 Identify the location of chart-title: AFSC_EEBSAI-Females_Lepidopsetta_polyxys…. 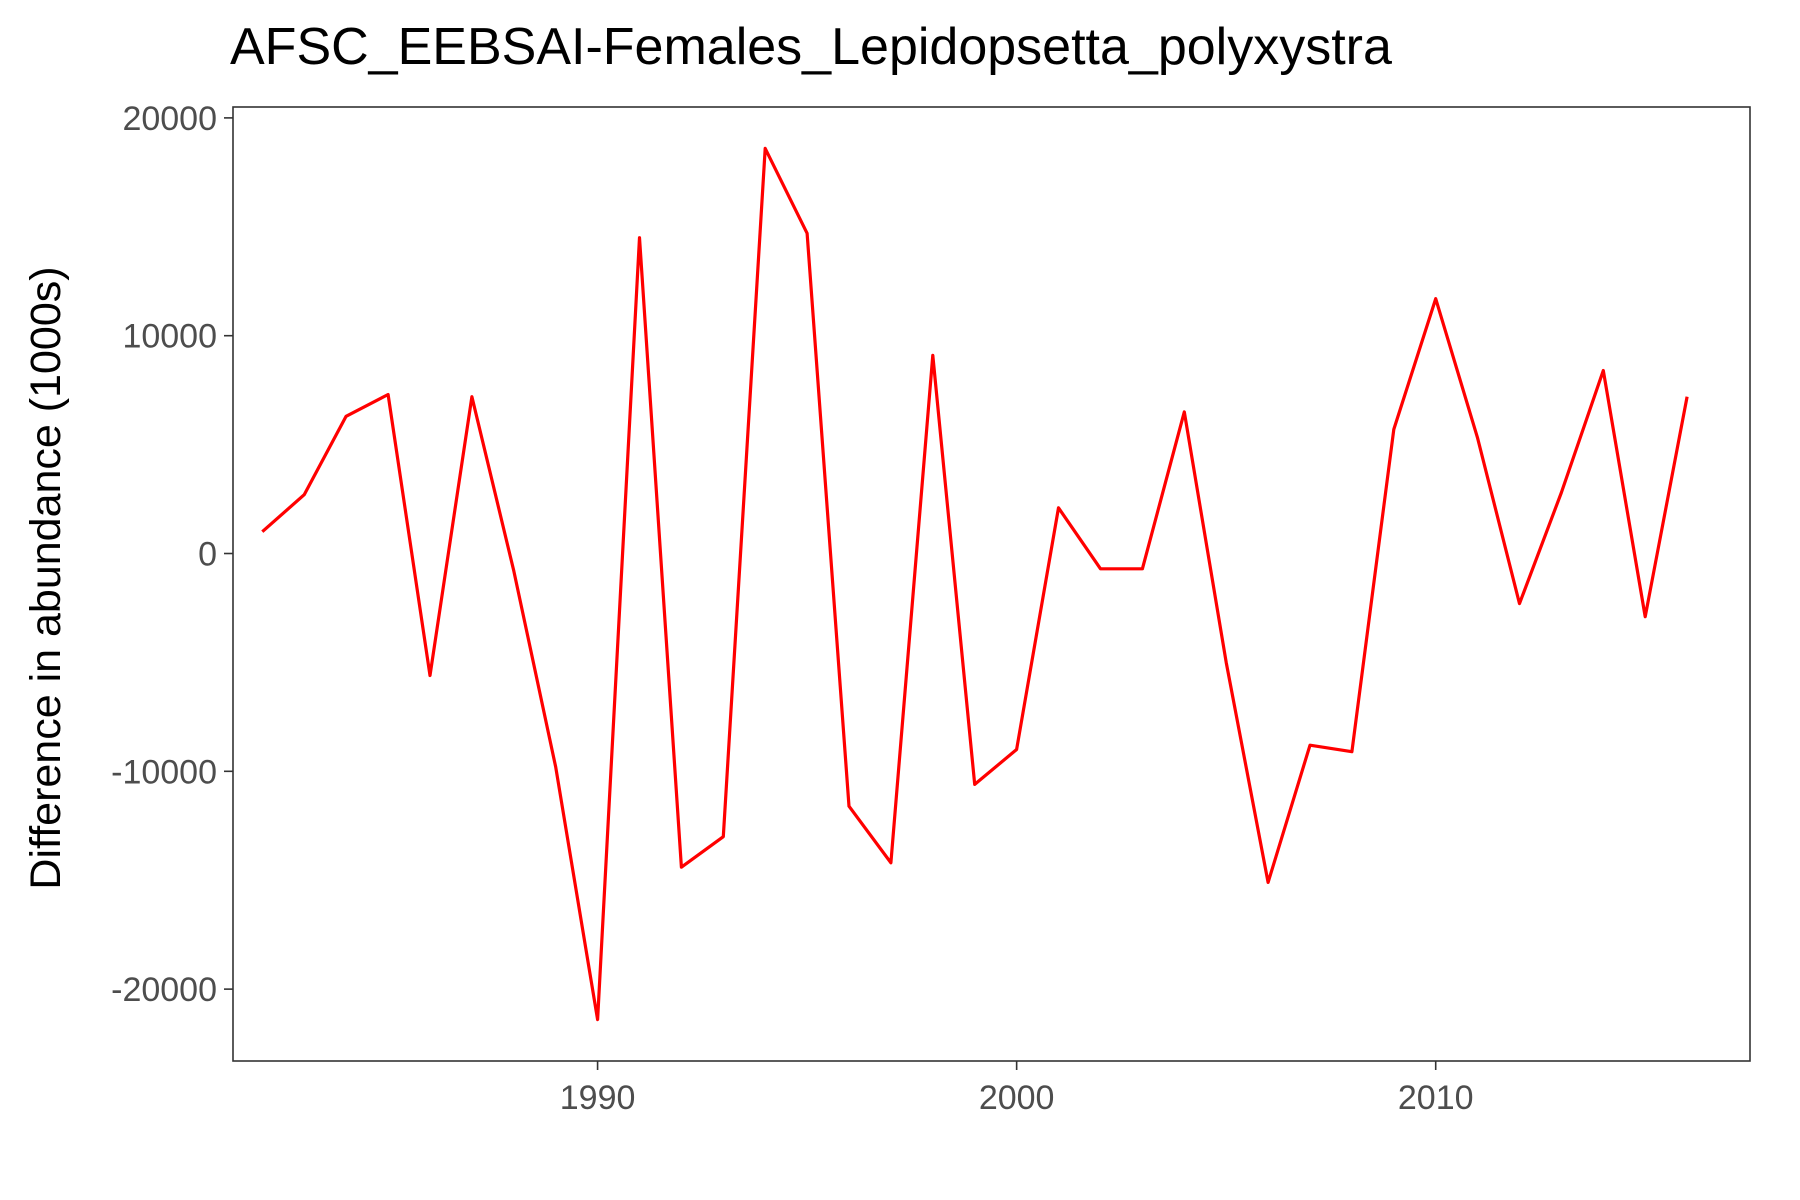
(811, 47).